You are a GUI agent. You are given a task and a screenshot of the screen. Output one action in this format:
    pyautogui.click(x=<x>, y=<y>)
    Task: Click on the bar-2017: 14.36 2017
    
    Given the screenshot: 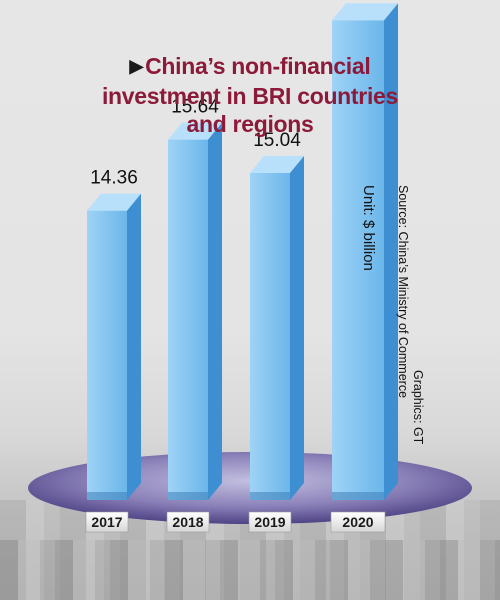 What is the action you would take?
    pyautogui.click(x=113, y=350)
    